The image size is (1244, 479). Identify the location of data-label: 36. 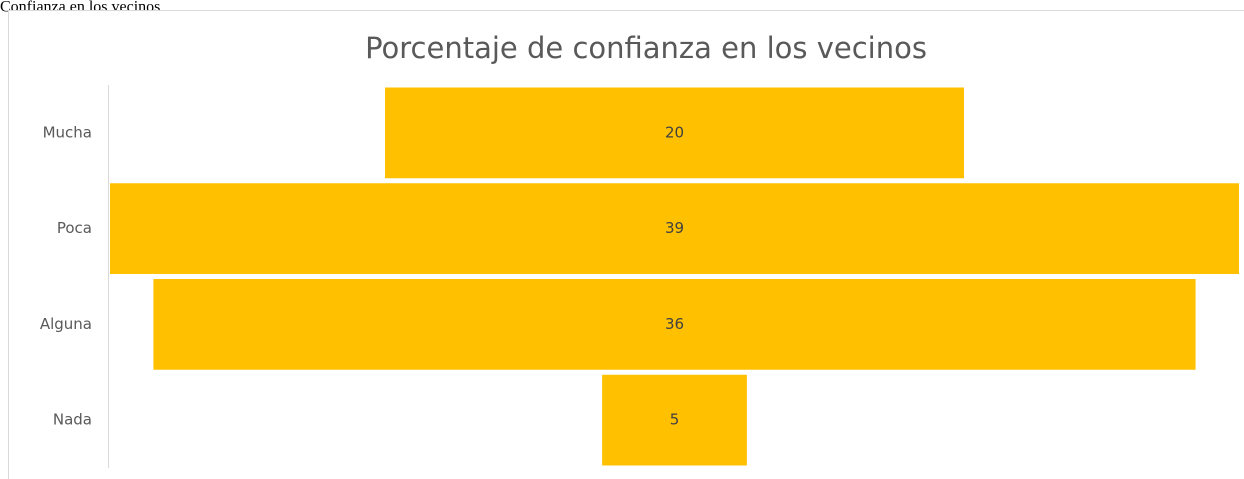
(674, 324).